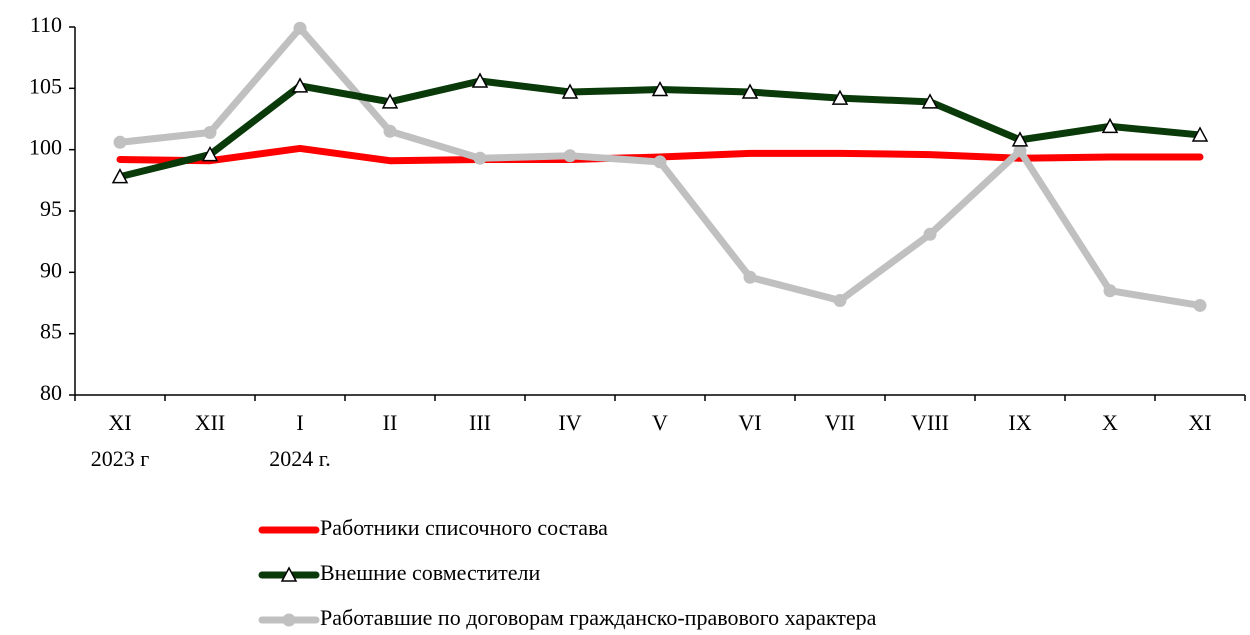  I want to click on x-tick-sublabel: 2023 г, so click(120, 458).